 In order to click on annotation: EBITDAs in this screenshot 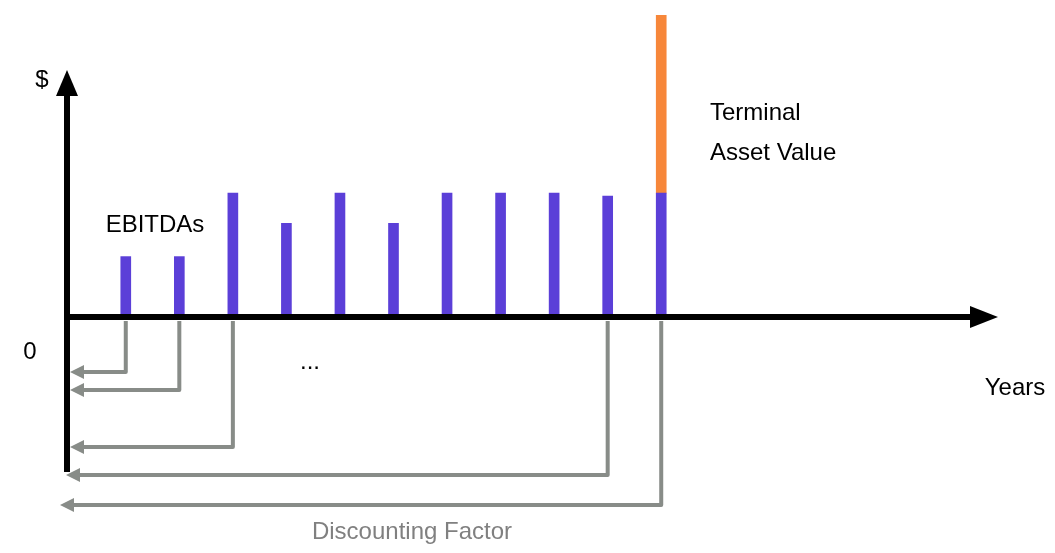, I will do `click(155, 223)`.